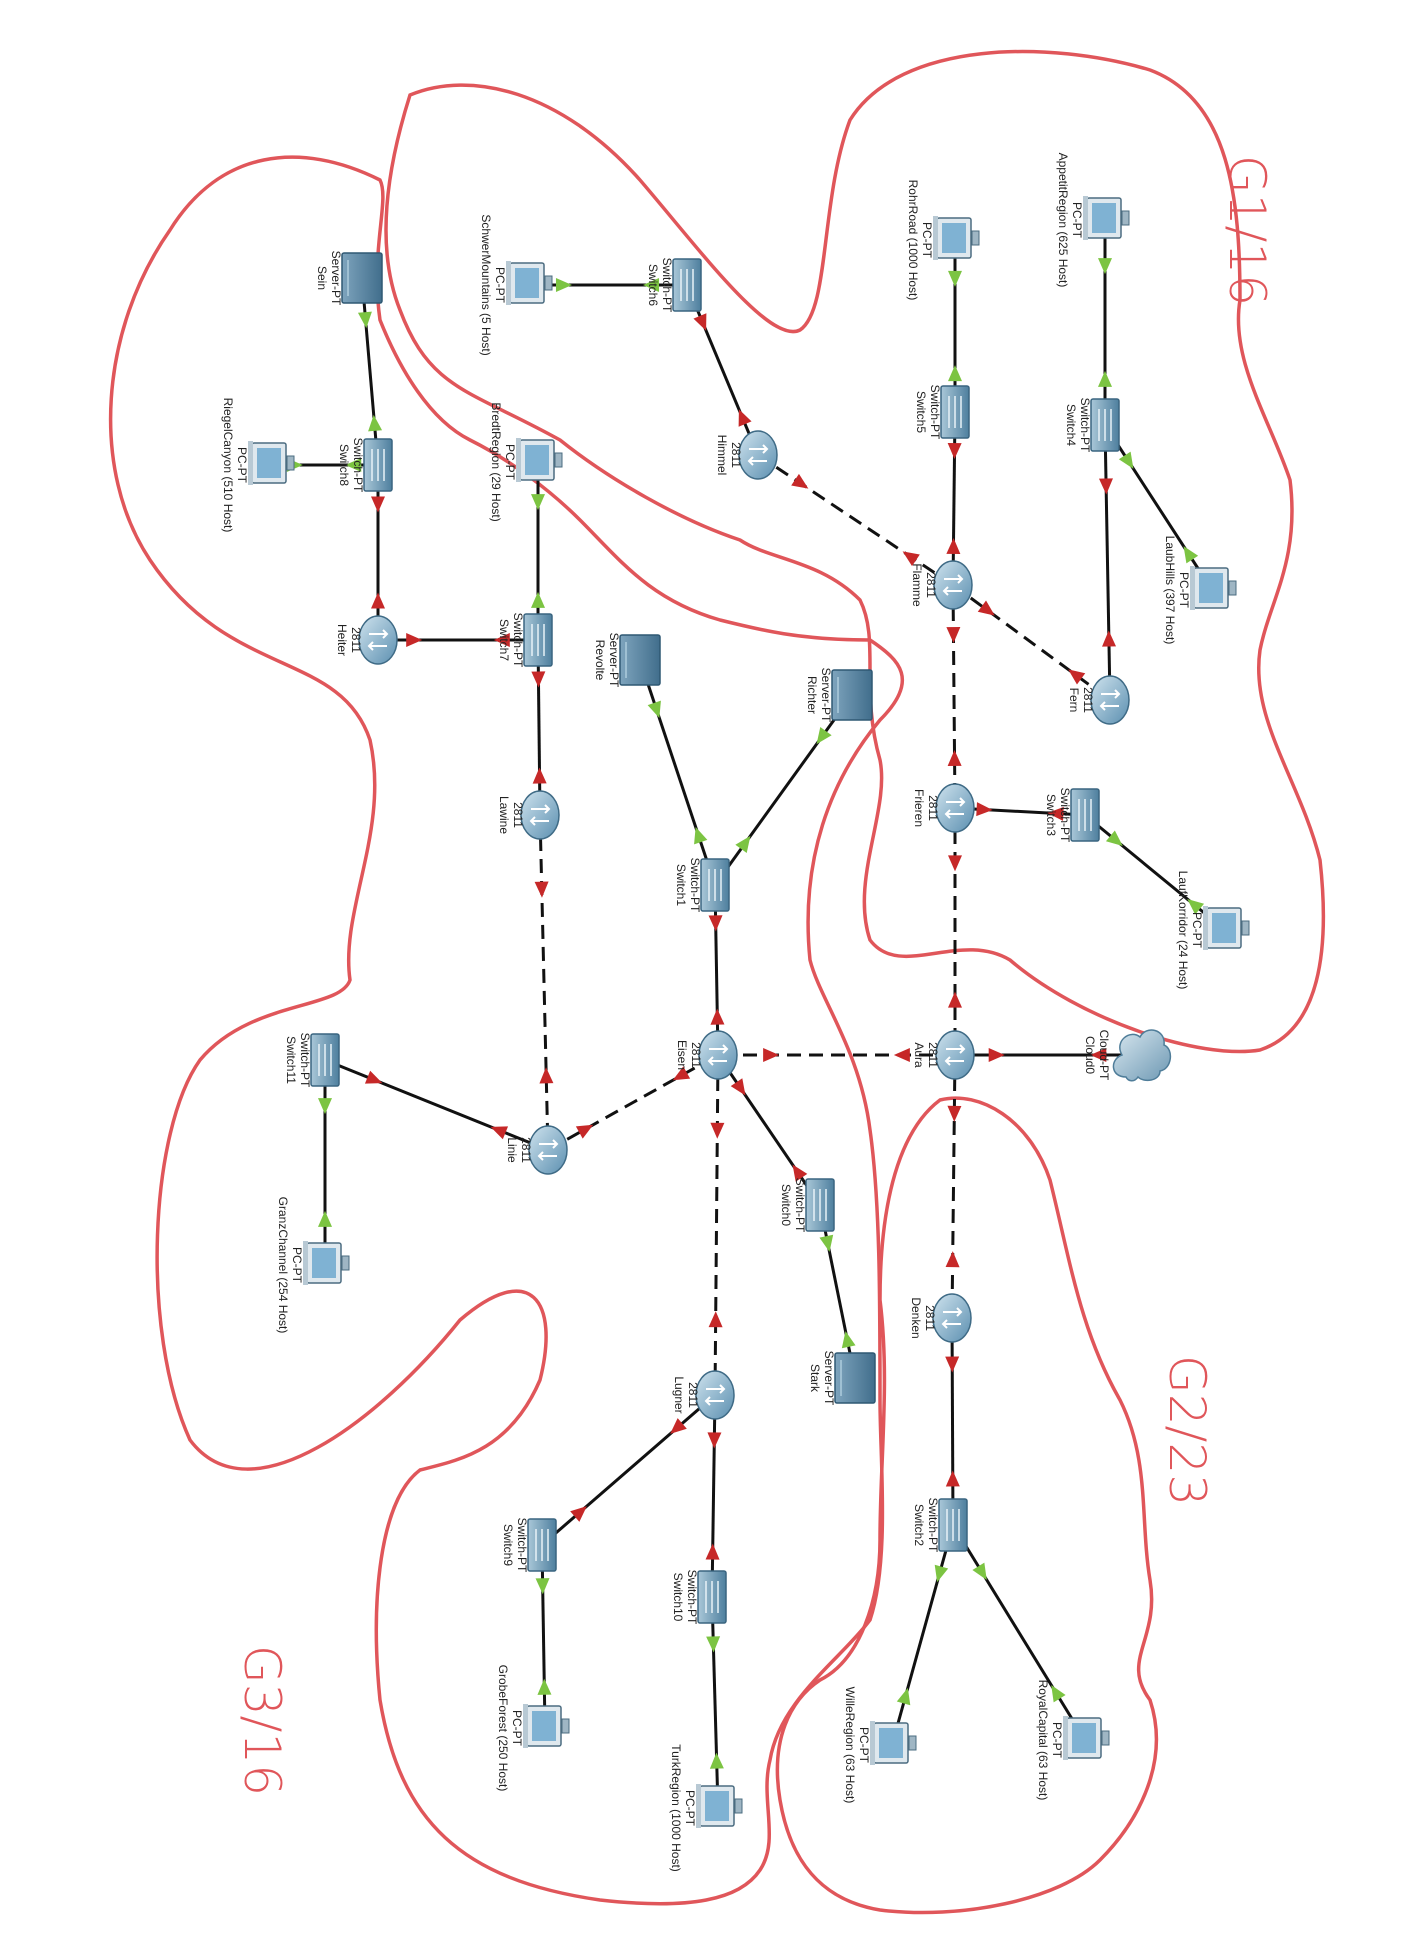 This screenshot has height=1957, width=1428. I want to click on link-himmel-flamme, so click(855, 520).